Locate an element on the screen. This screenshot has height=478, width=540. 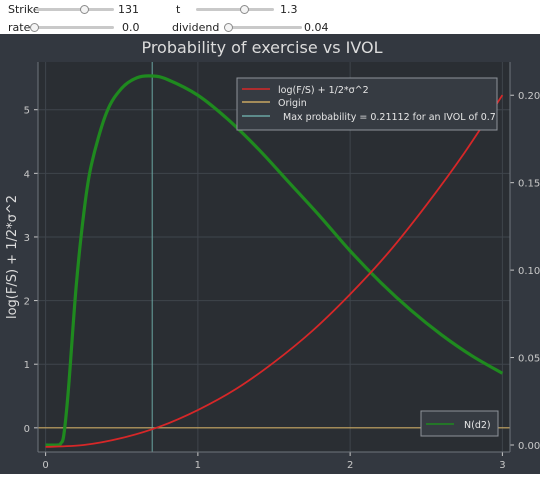
rate-label: rate is located at coordinates (19, 27).